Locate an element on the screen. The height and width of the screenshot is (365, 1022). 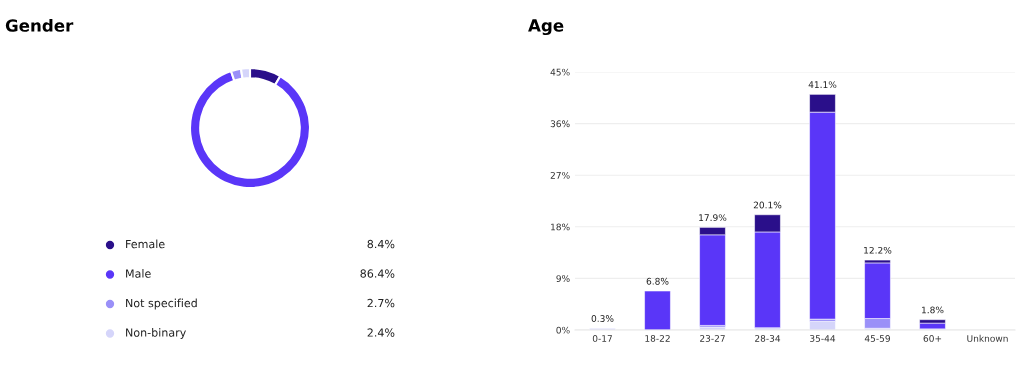
y-tick-label: 36% is located at coordinates (560, 124).